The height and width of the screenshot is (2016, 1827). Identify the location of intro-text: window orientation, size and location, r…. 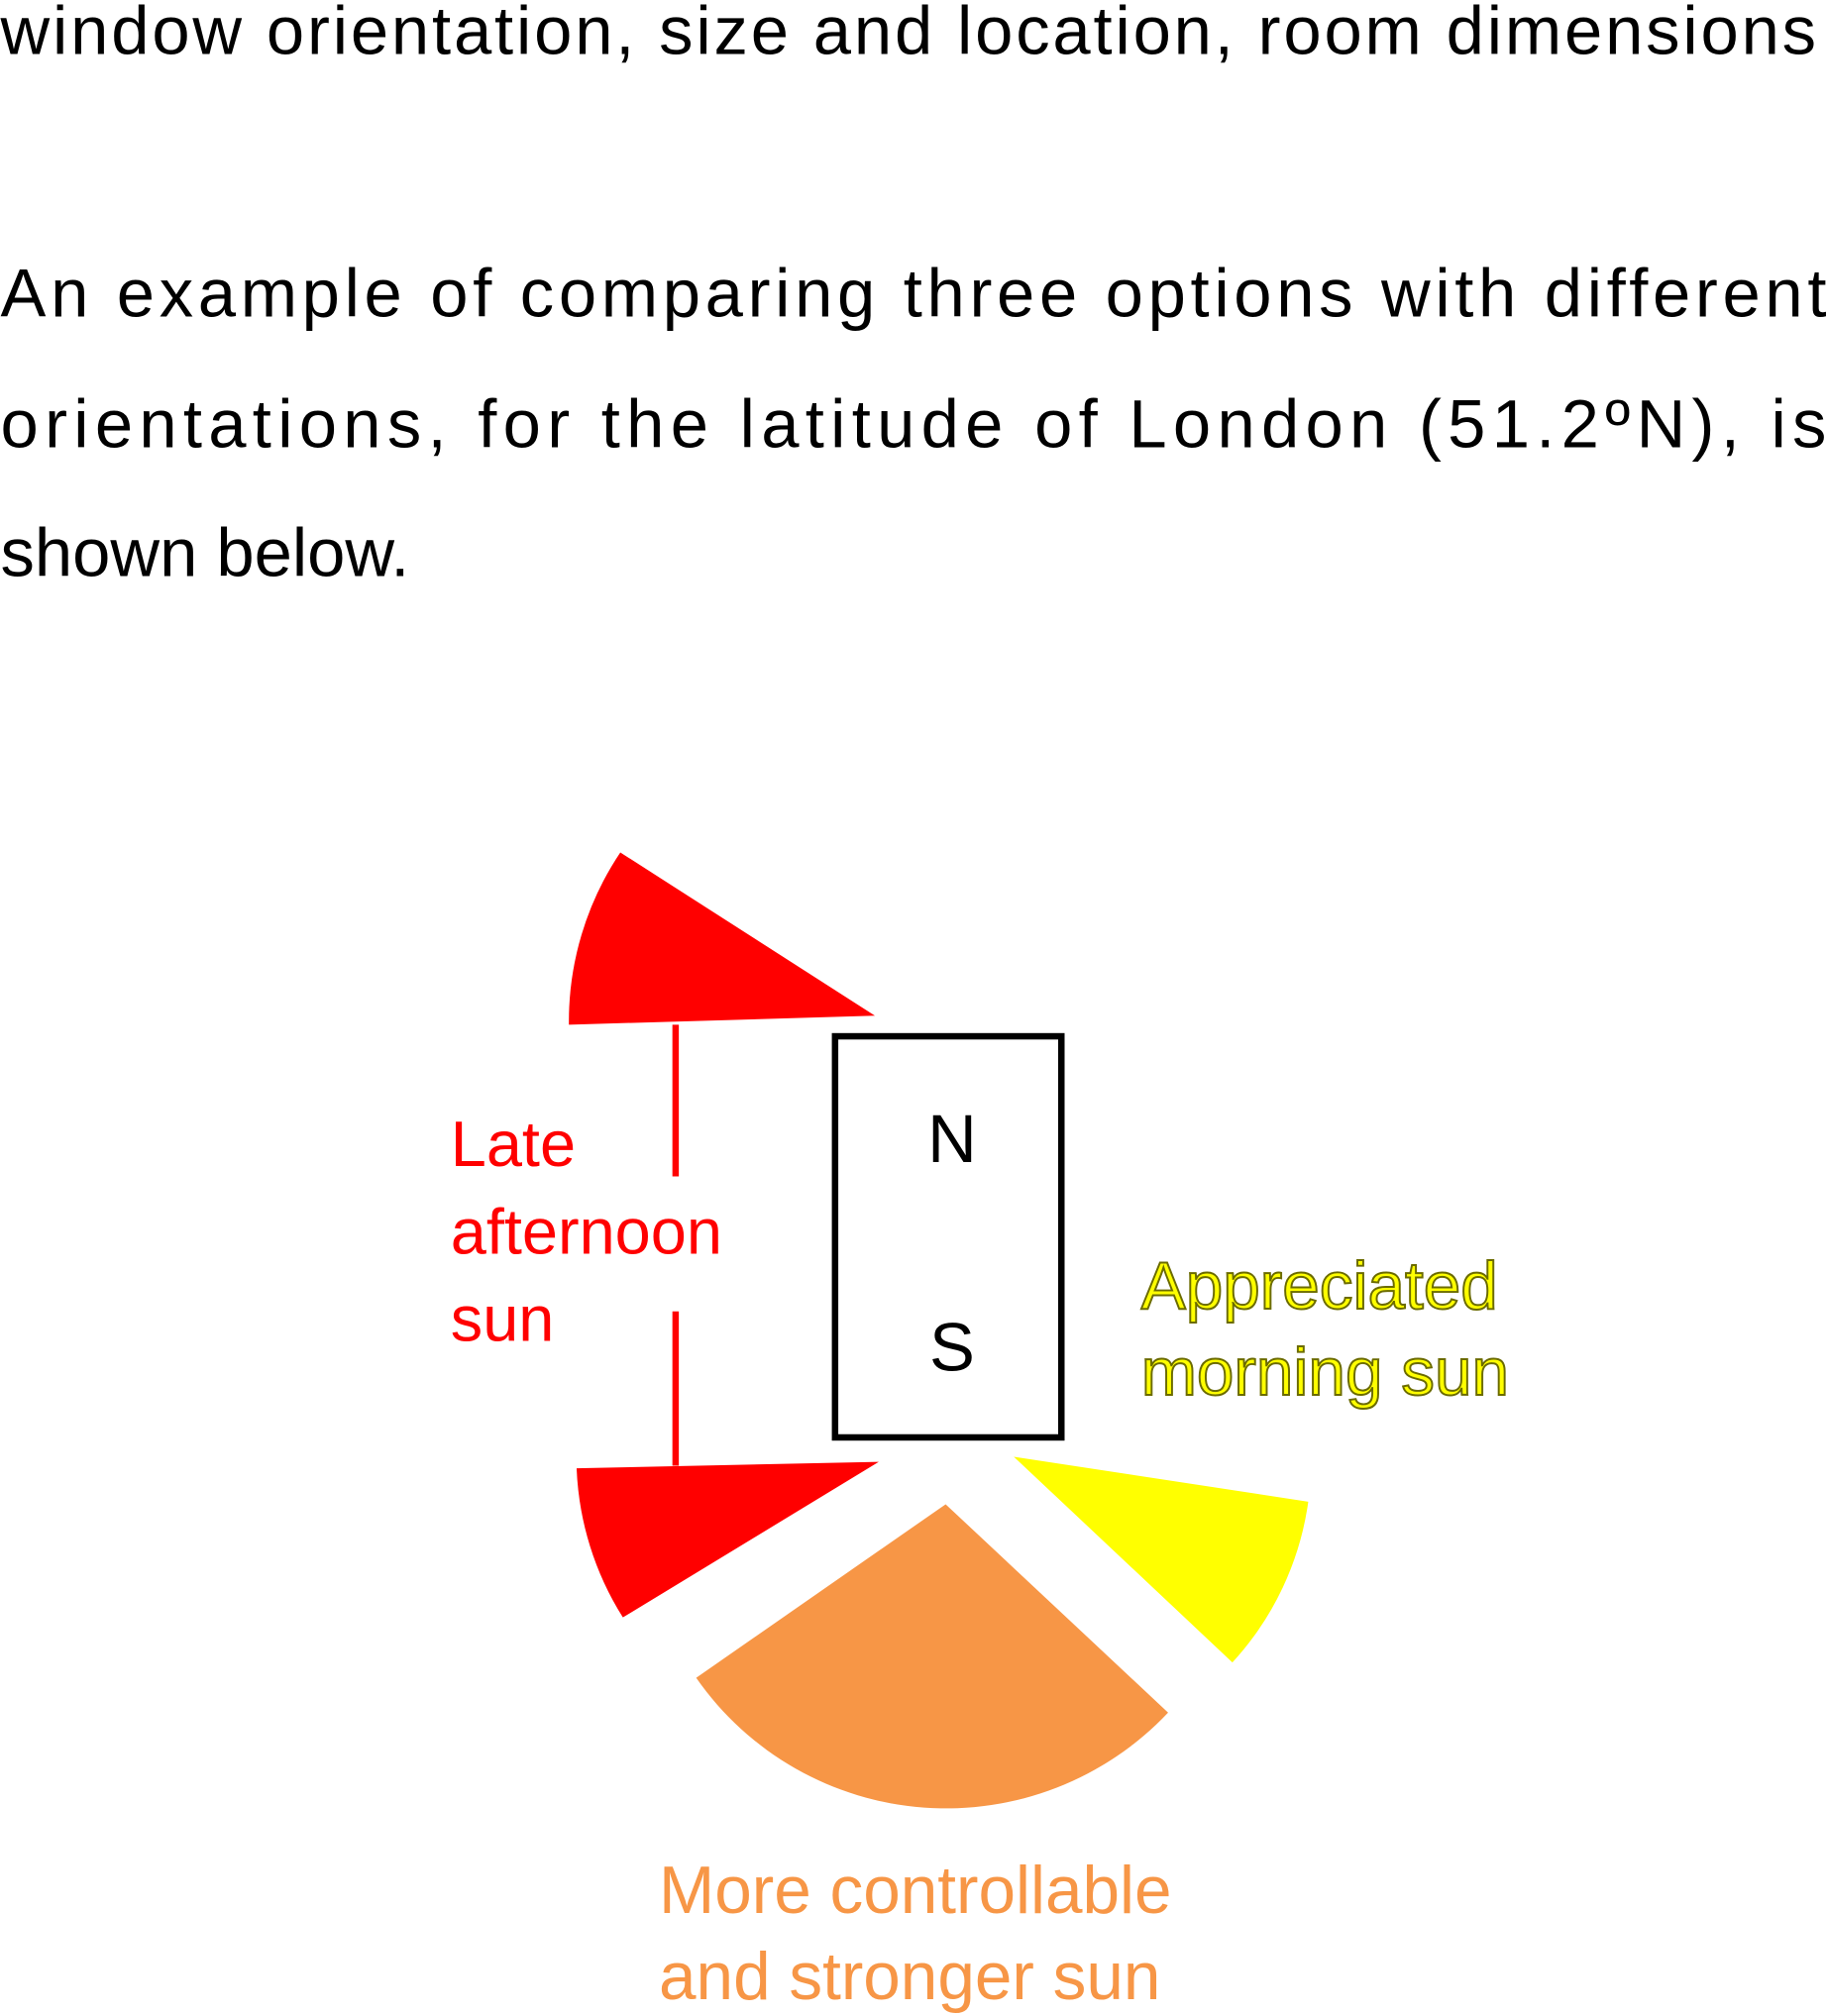
(908, 34).